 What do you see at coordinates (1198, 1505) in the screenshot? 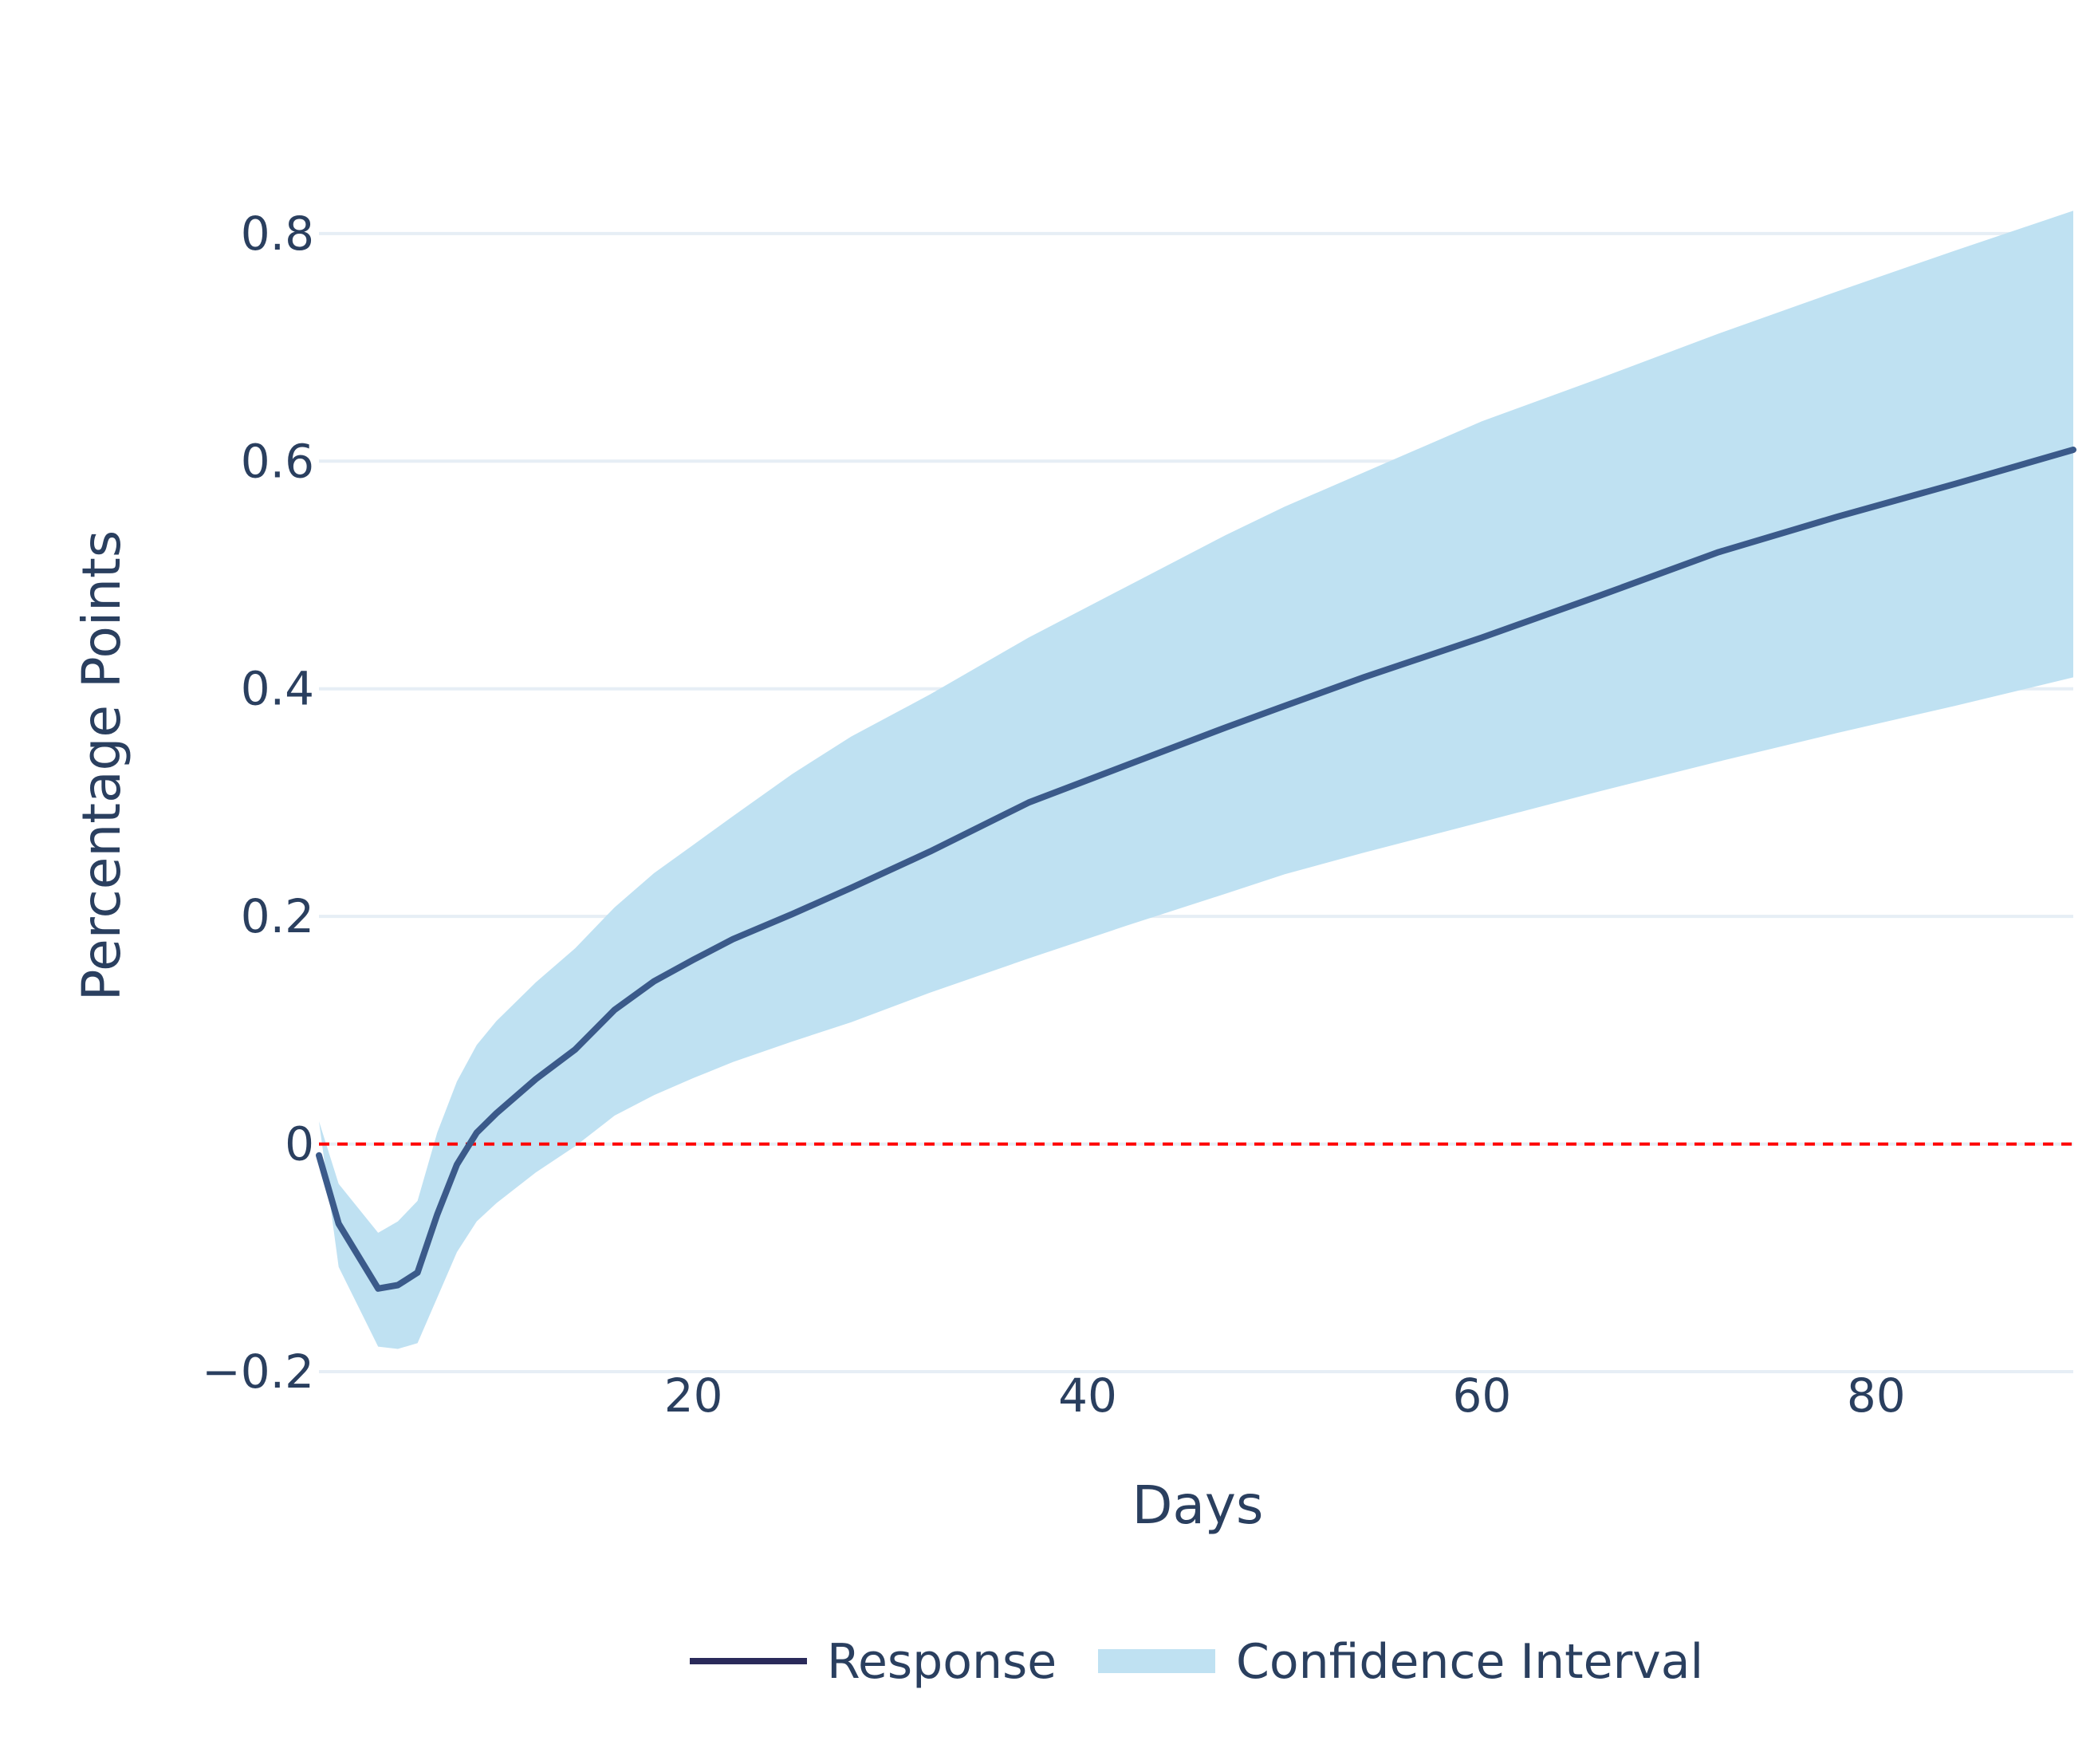
I see `x-axis-title: Days` at bounding box center [1198, 1505].